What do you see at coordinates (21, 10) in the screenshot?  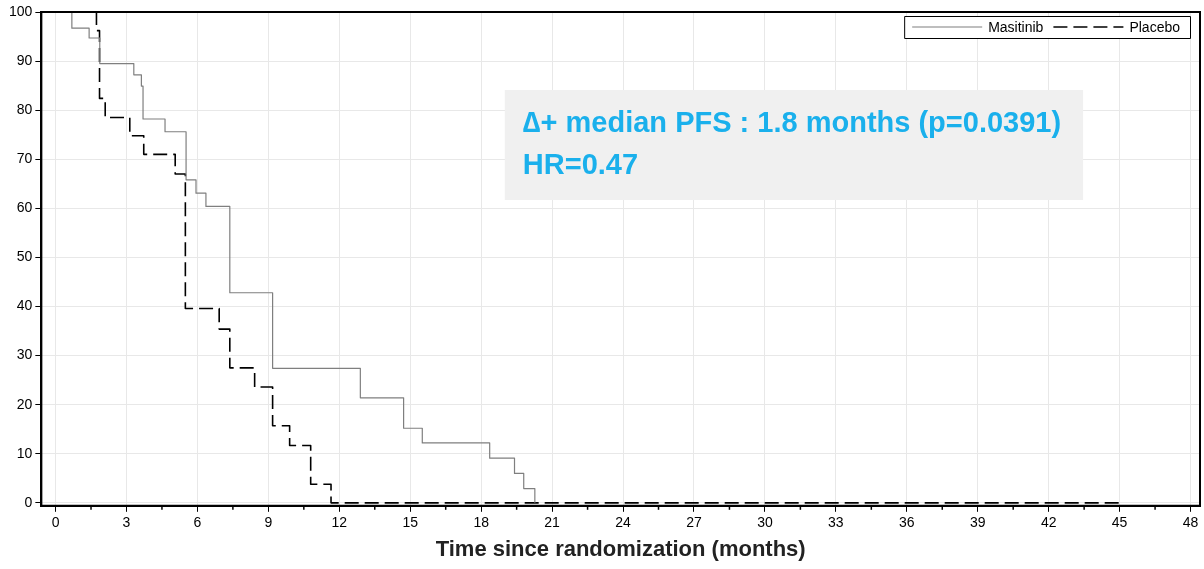 I see `y-tick-label: 100` at bounding box center [21, 10].